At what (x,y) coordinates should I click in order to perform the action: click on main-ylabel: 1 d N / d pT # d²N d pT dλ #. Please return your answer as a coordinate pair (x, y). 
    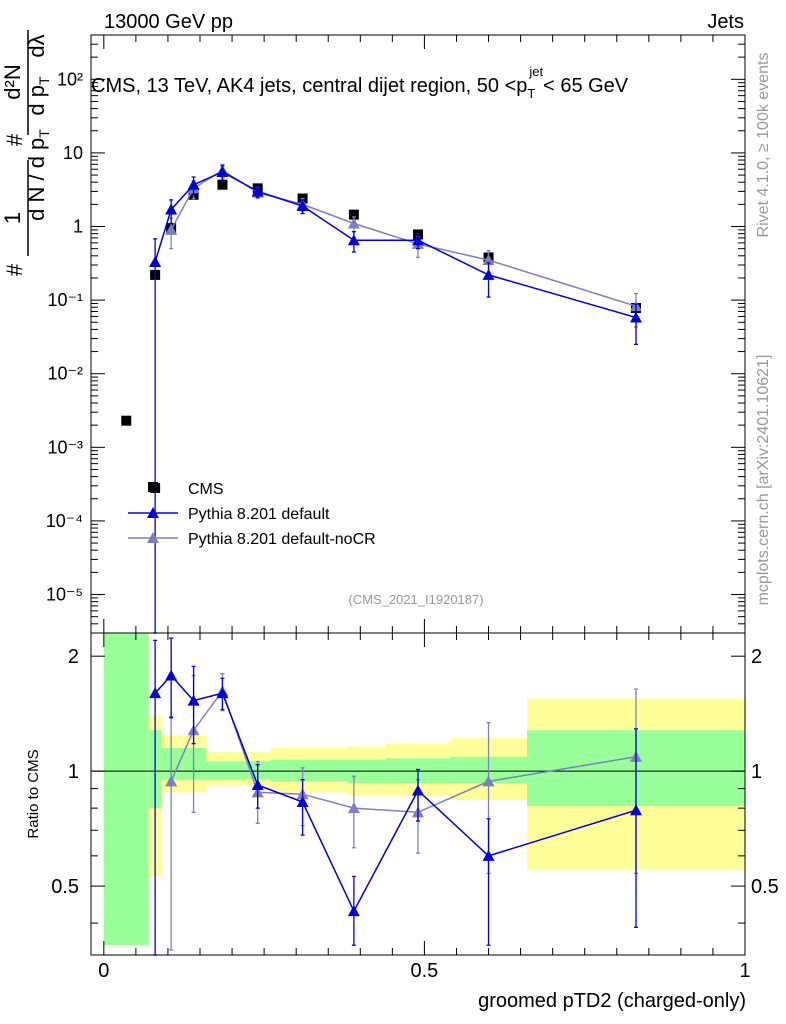
    Looking at the image, I should click on (26, 153).